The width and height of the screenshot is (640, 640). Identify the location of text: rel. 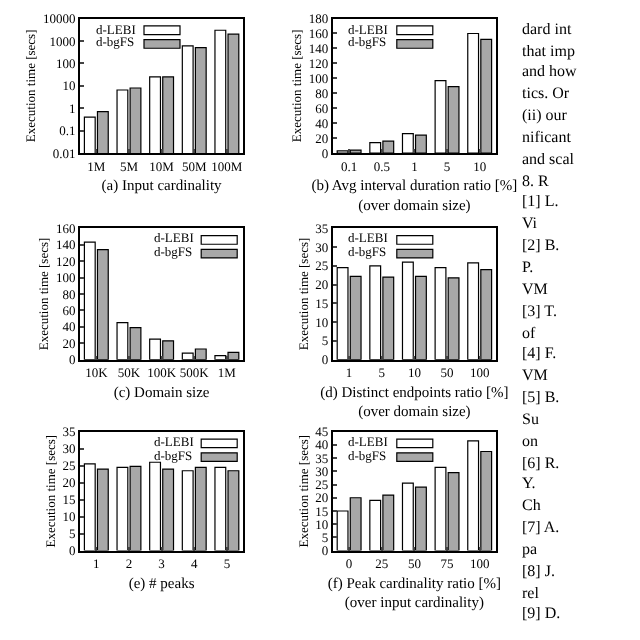
(531, 593).